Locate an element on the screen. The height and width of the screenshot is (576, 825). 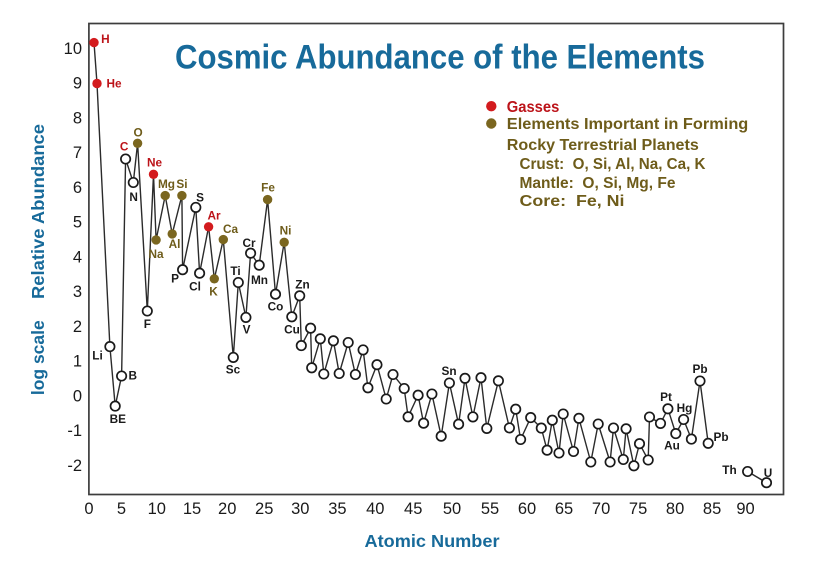
svg-text: C is located at coordinates (124, 147).